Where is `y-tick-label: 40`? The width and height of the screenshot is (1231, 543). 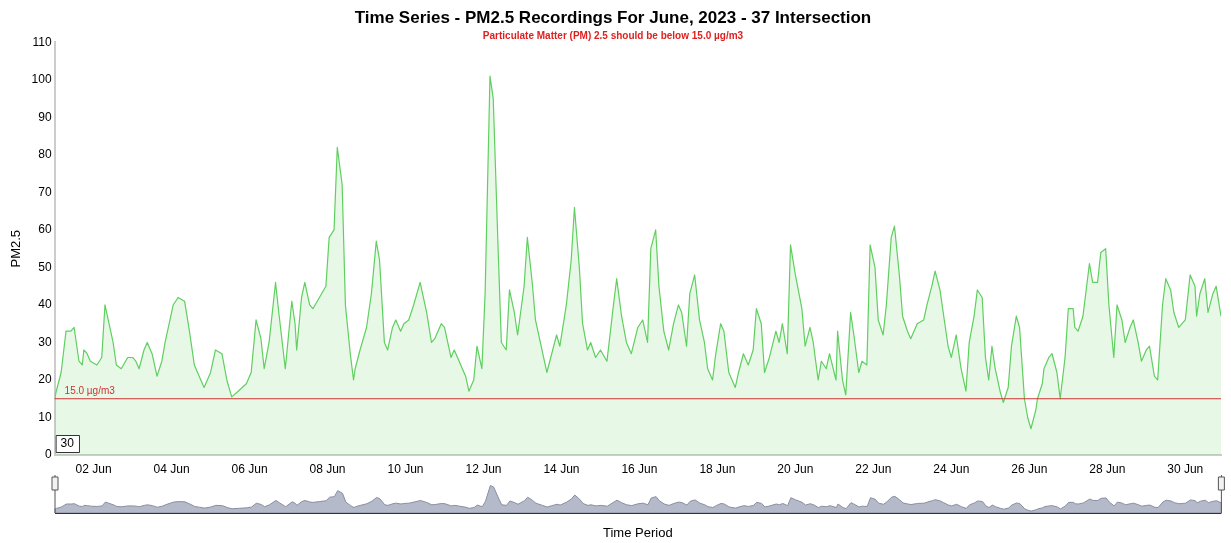 y-tick-label: 40 is located at coordinates (45, 304).